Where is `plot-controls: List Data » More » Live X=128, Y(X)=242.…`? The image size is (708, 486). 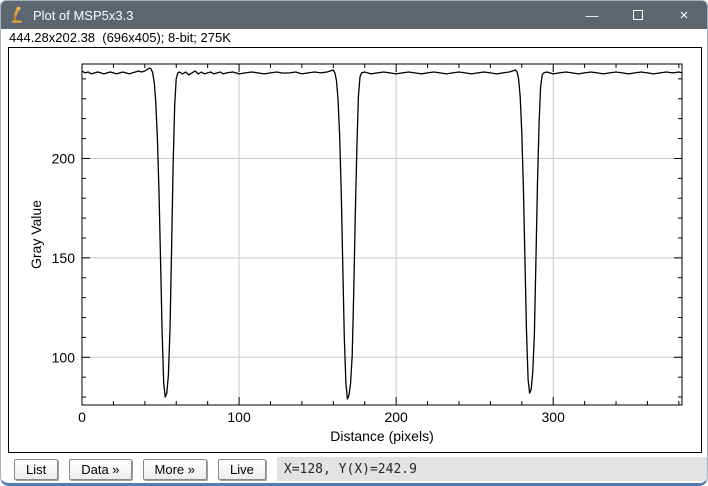
plot-controls: List Data » More » Live X=128, Y(X)=242.… is located at coordinates (354, 469).